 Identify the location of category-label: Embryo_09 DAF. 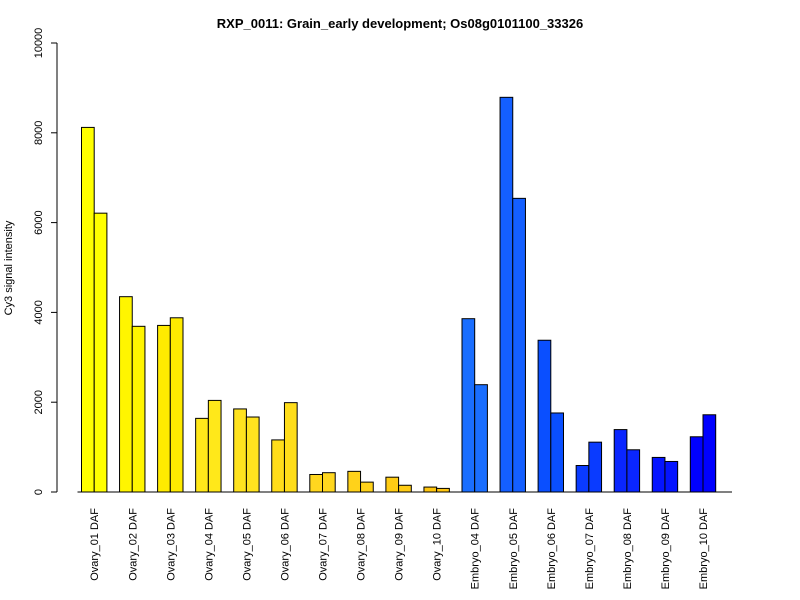
(666, 549).